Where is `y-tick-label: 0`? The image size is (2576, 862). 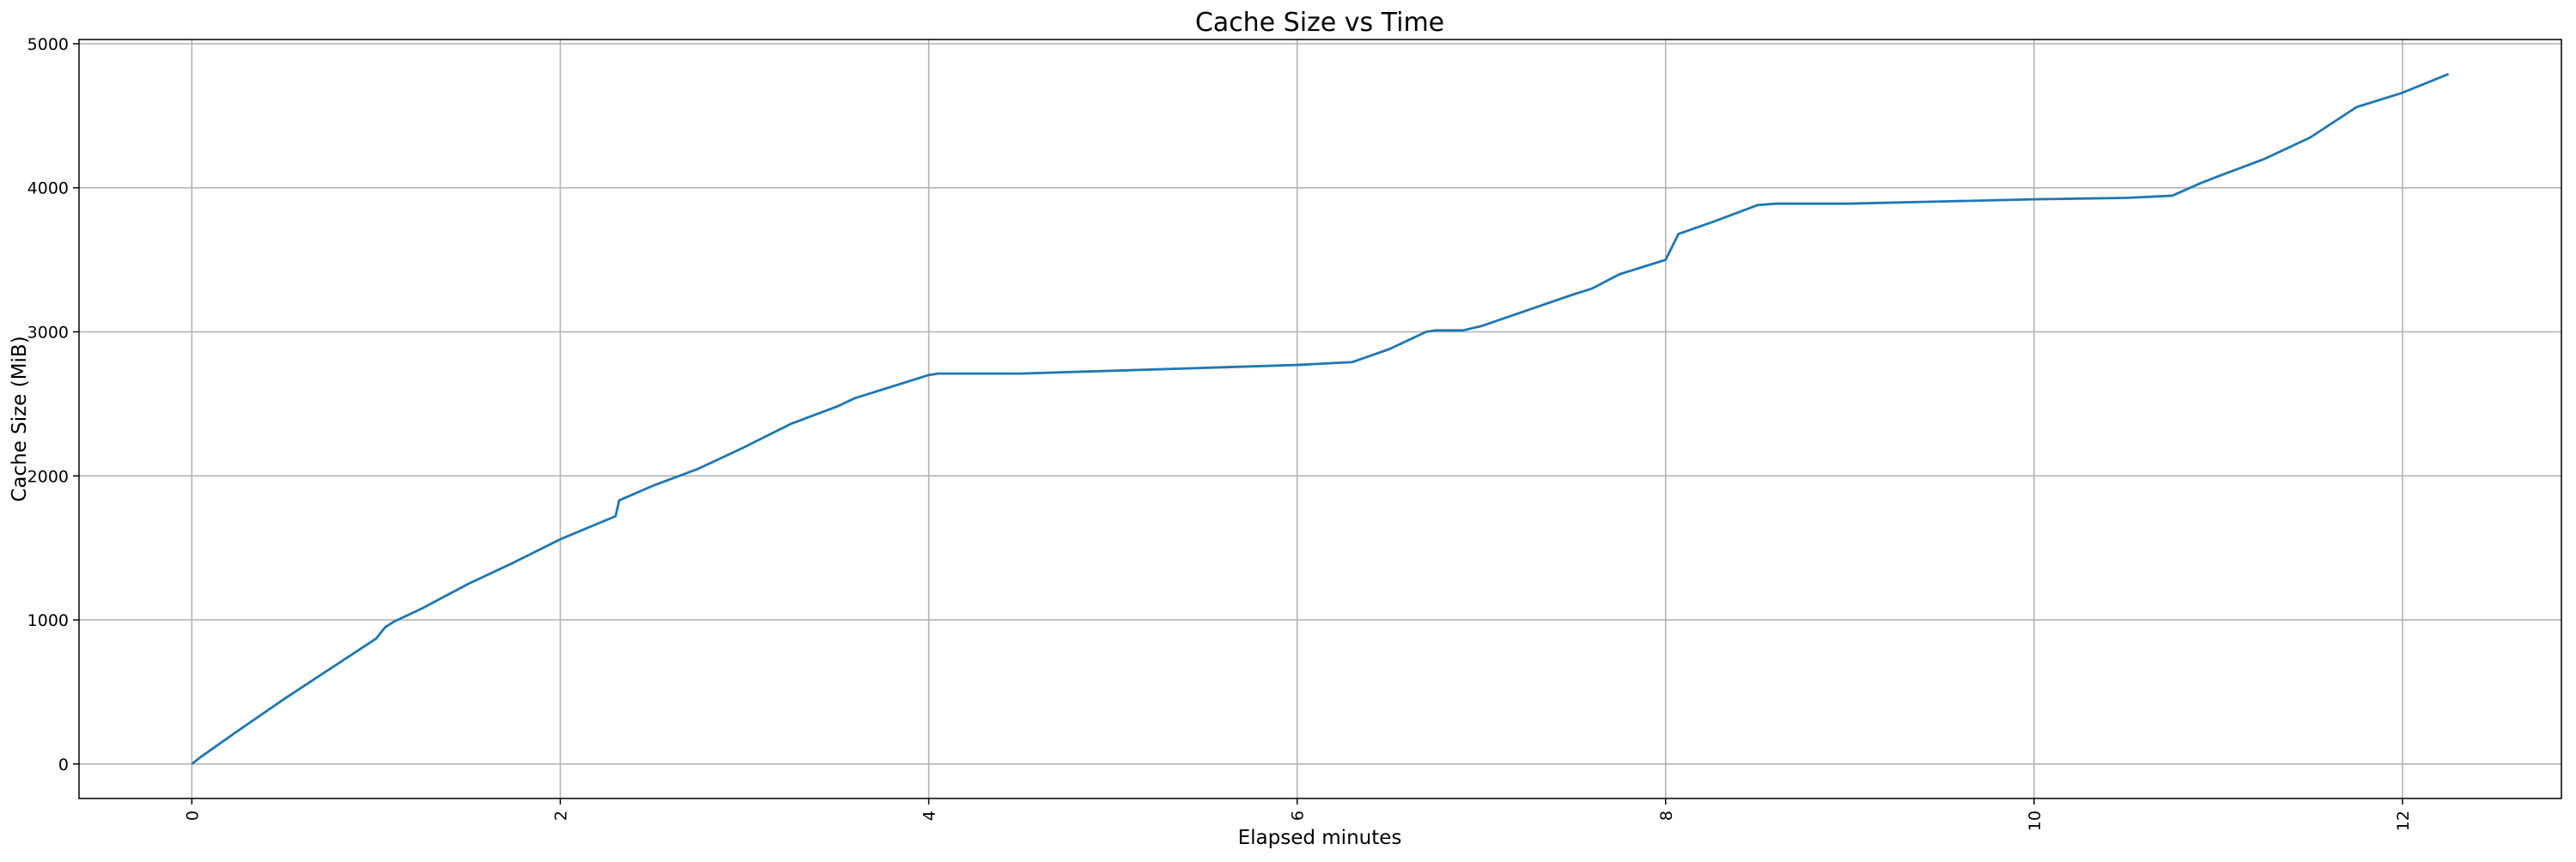
y-tick-label: 0 is located at coordinates (64, 765).